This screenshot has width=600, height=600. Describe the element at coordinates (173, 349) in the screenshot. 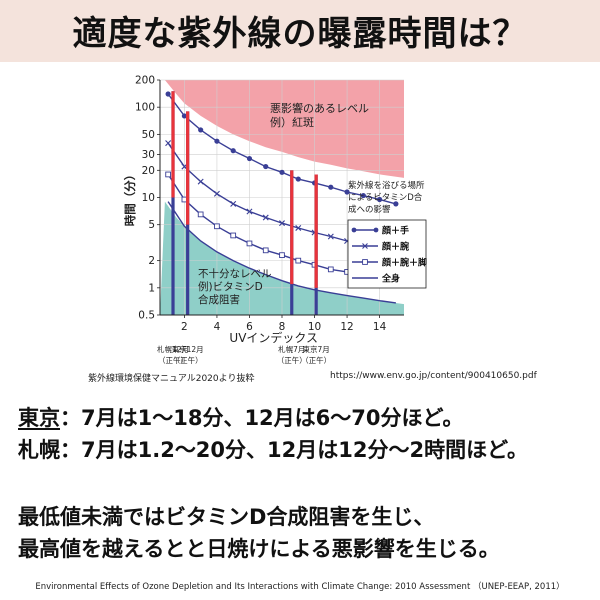

I see `marker-label: 札幌12月` at that location.